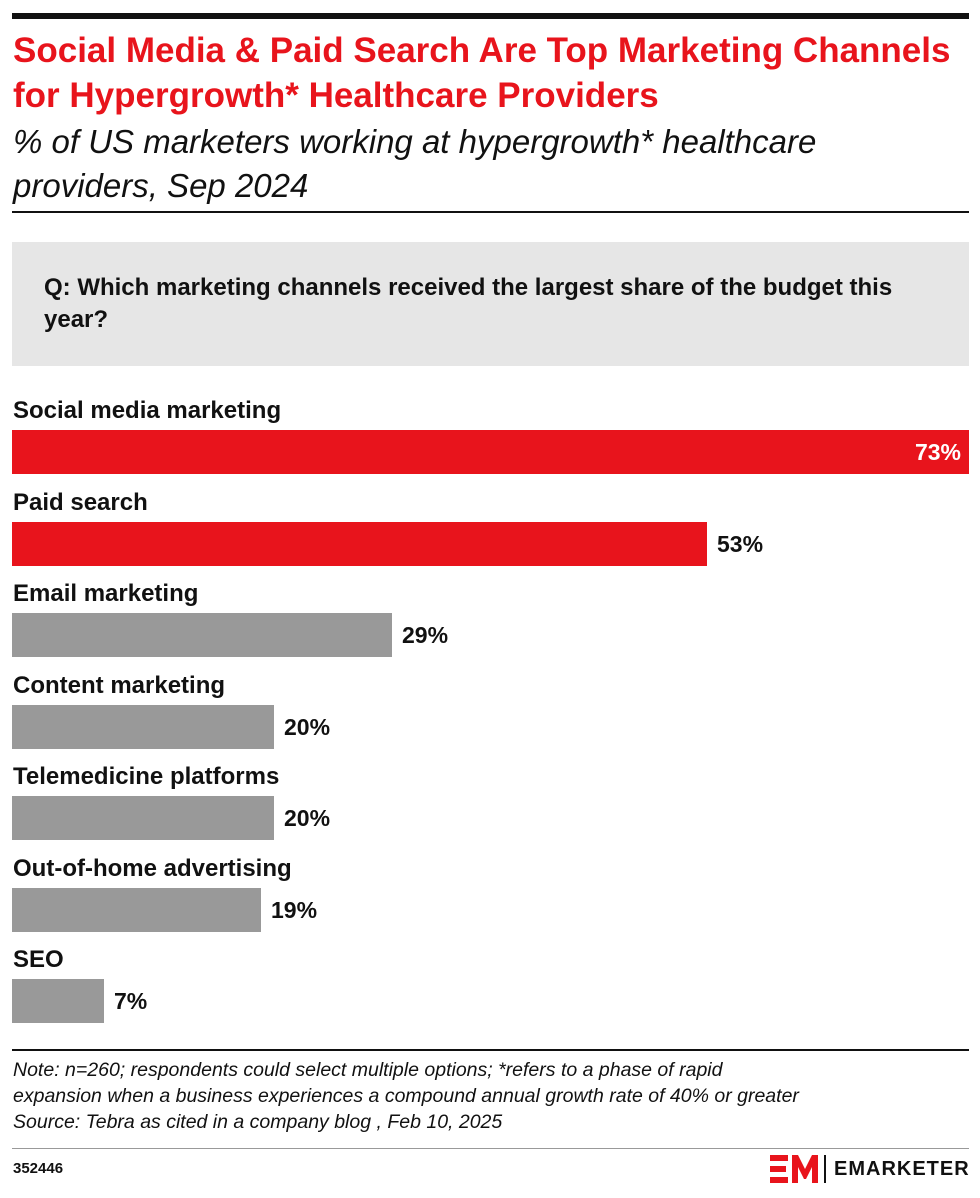 This screenshot has height=1198, width=980. Describe the element at coordinates (794, 1169) in the screenshot. I see `em-logo-icon` at that location.